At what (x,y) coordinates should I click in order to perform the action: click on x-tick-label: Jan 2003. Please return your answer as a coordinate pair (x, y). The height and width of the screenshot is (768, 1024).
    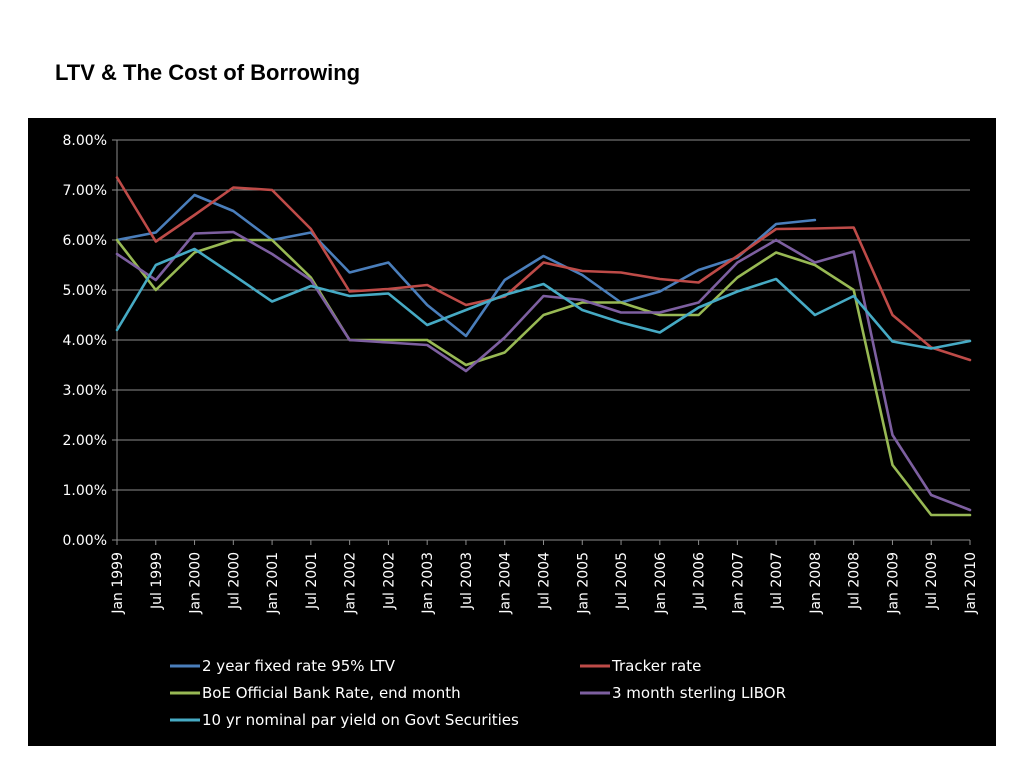
    Looking at the image, I should click on (428, 583).